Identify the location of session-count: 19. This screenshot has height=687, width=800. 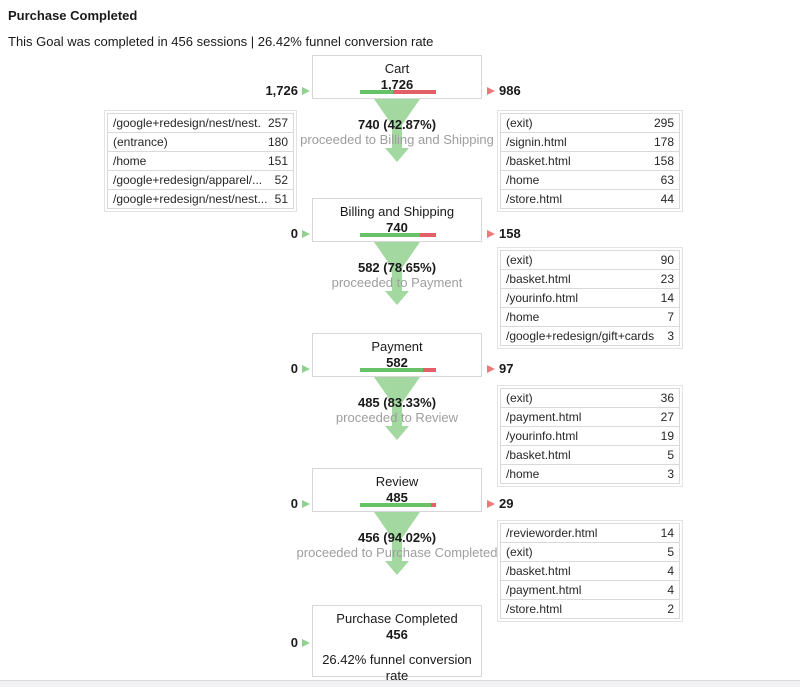
(667, 436).